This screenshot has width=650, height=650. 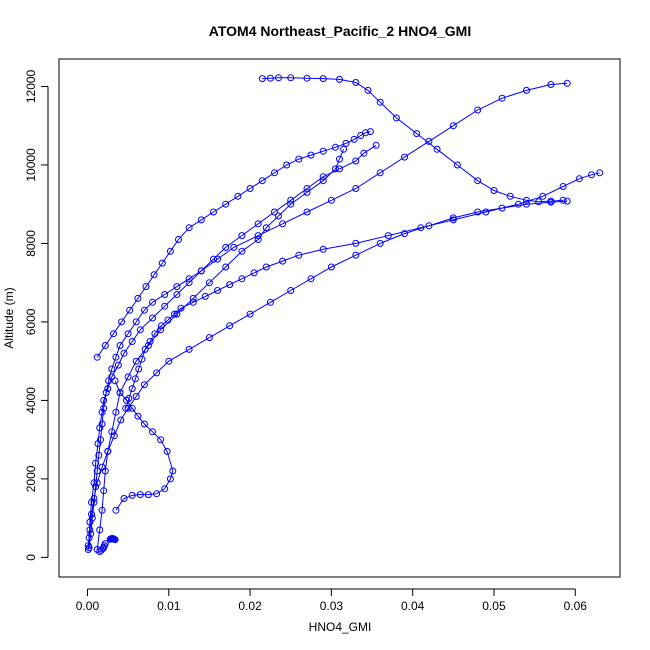 I want to click on x-tick-label: 0.02, so click(x=250, y=606).